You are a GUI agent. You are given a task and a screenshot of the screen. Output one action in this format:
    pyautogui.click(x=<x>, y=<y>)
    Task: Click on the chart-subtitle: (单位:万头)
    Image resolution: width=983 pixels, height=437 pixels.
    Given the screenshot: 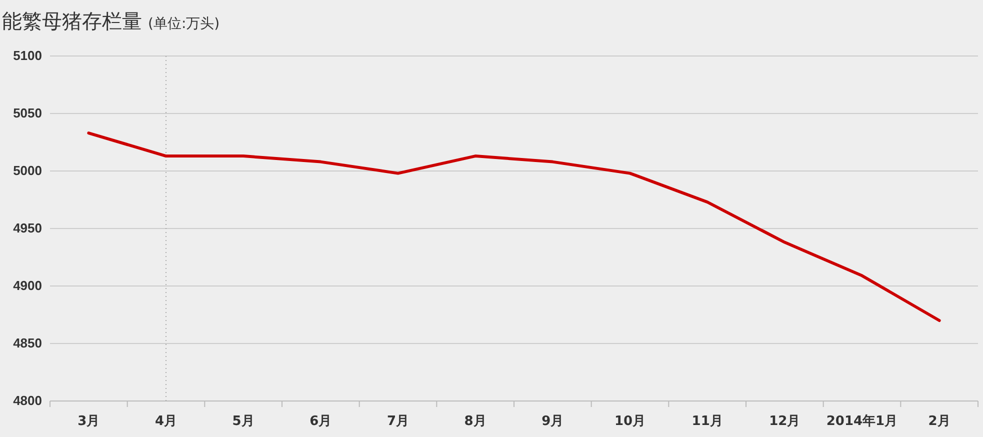 What is the action you would take?
    pyautogui.click(x=184, y=24)
    